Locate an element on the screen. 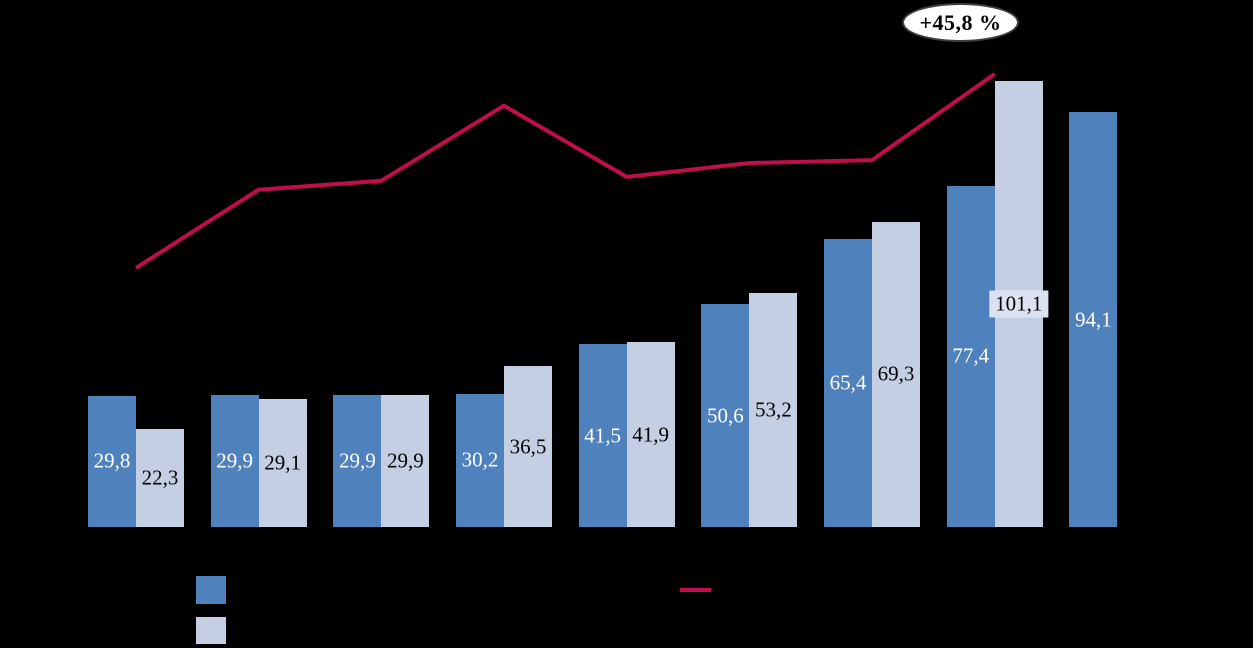  callout-ellipse: +45,8 % is located at coordinates (960, 22).